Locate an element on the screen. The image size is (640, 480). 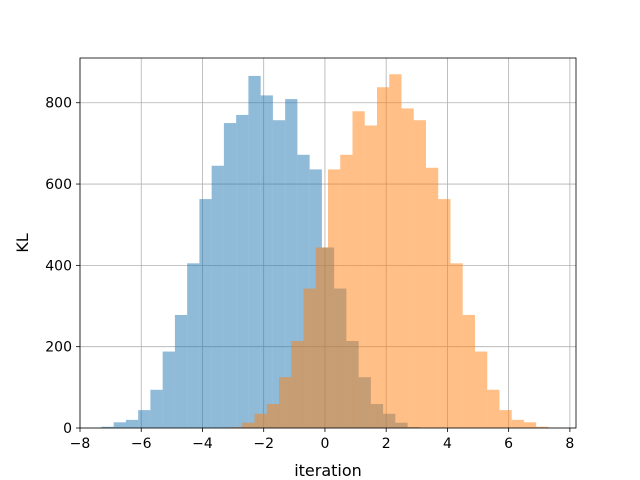
x-tick-label: 6 is located at coordinates (508, 444).